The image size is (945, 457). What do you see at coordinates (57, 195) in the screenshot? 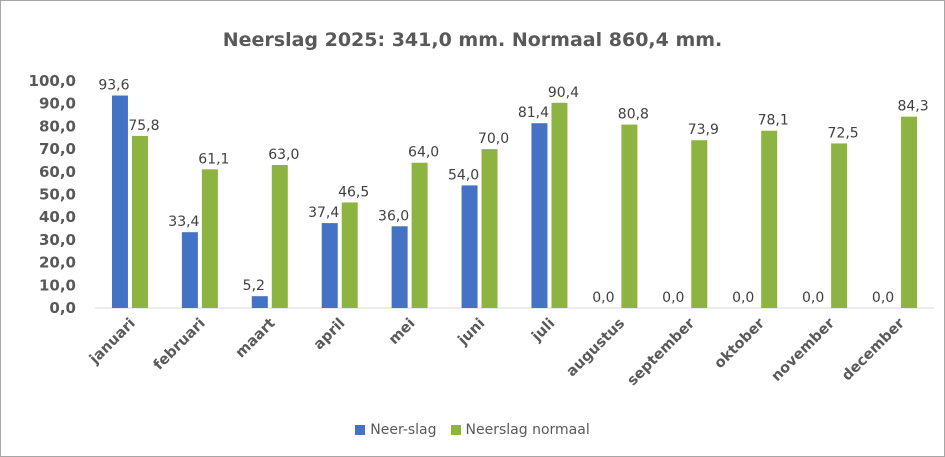
I see `y-tick-label: 50,0` at bounding box center [57, 195].